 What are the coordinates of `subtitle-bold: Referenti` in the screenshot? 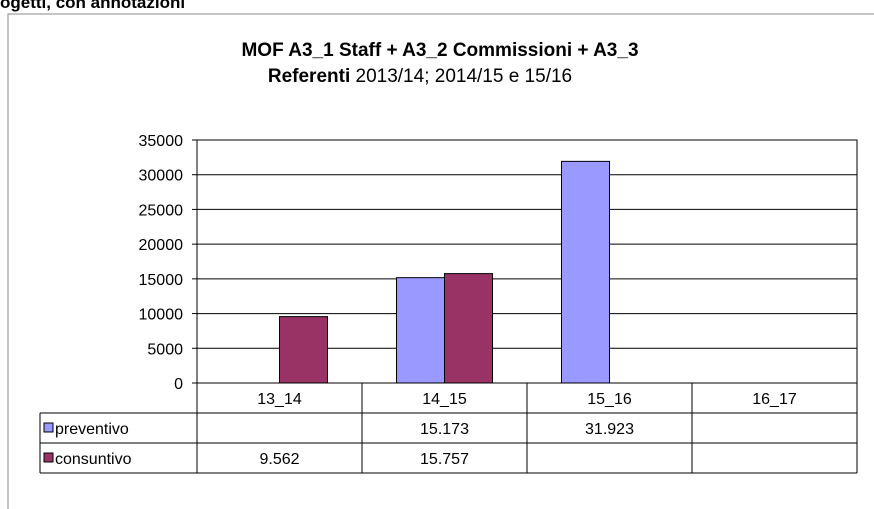 It's located at (309, 76).